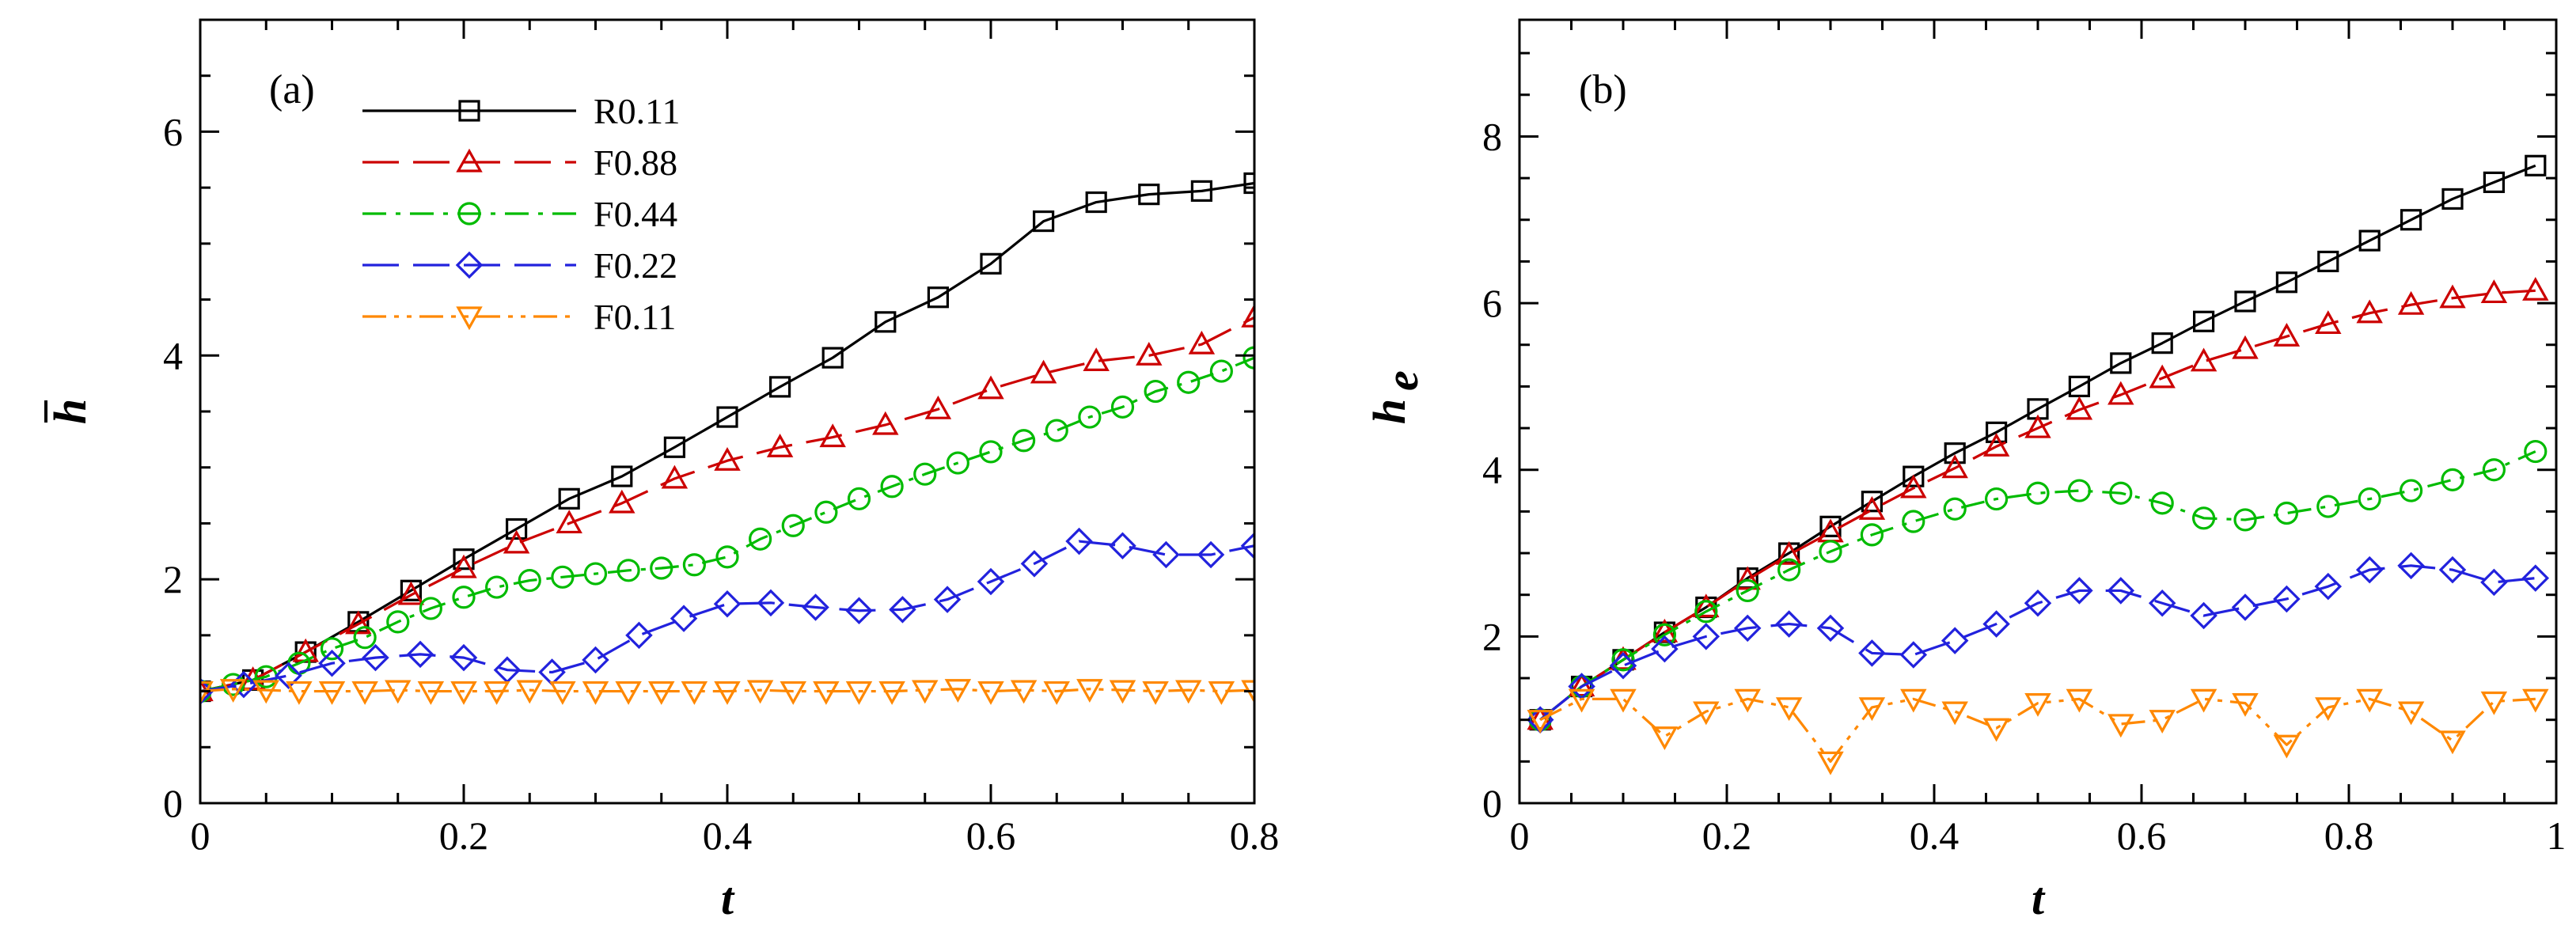  What do you see at coordinates (727, 690) in the screenshot?
I see `series-line-F0.11` at bounding box center [727, 690].